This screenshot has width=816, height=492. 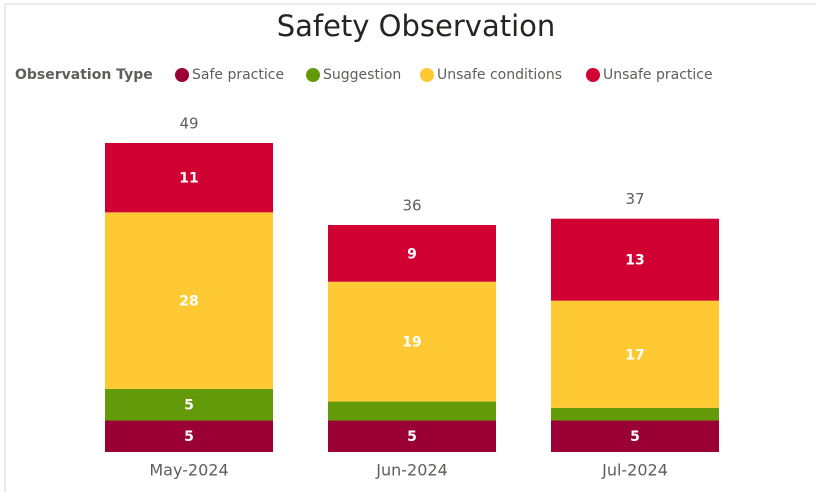 What do you see at coordinates (188, 124) in the screenshot?
I see `total-label: 49` at bounding box center [188, 124].